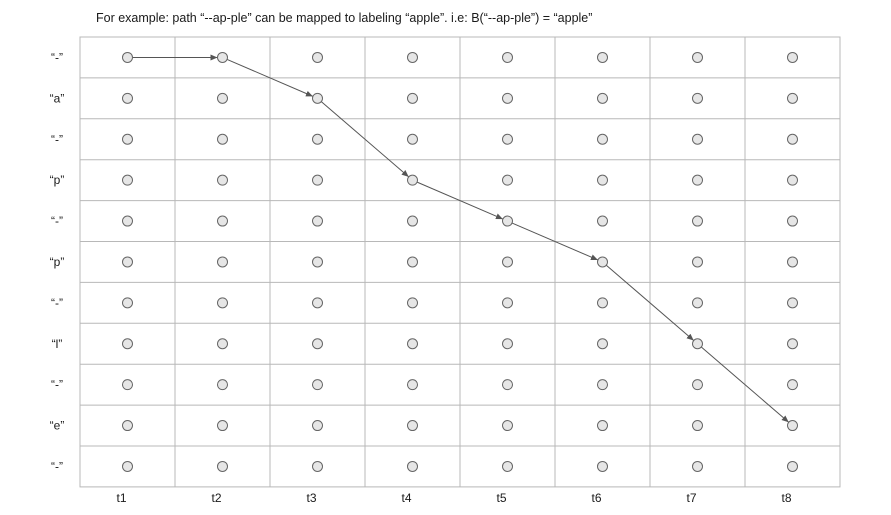  What do you see at coordinates (216, 498) in the screenshot?
I see `time-step-label: t2` at bounding box center [216, 498].